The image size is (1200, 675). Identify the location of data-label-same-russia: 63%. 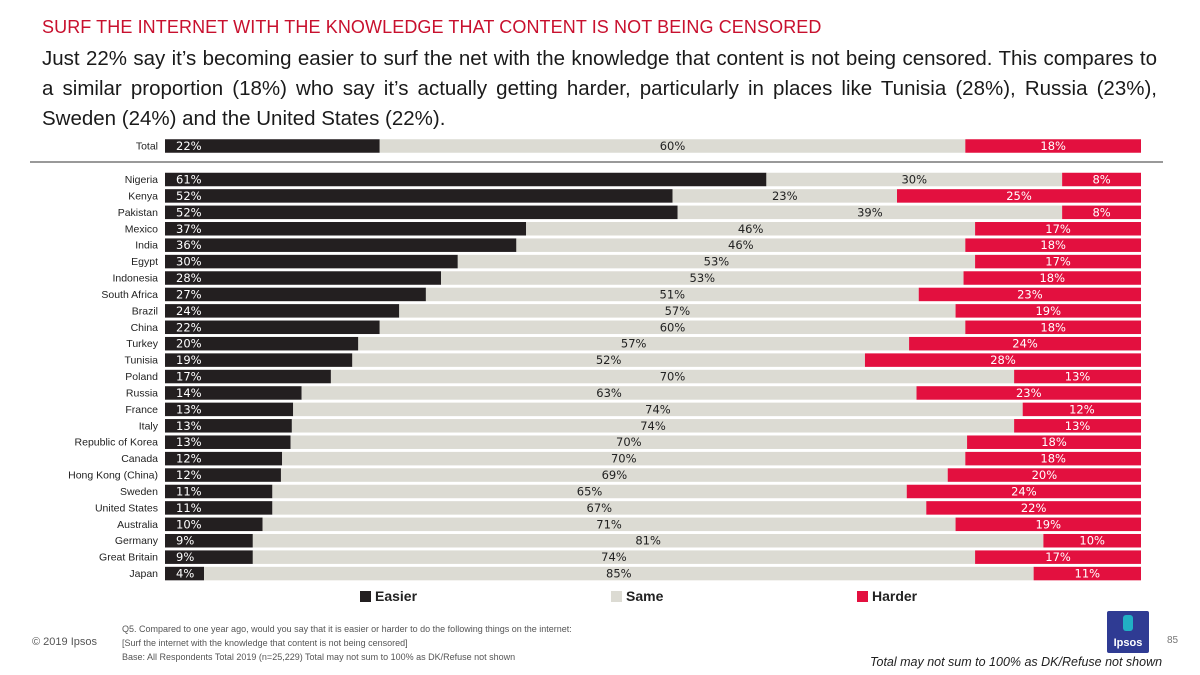
(609, 393).